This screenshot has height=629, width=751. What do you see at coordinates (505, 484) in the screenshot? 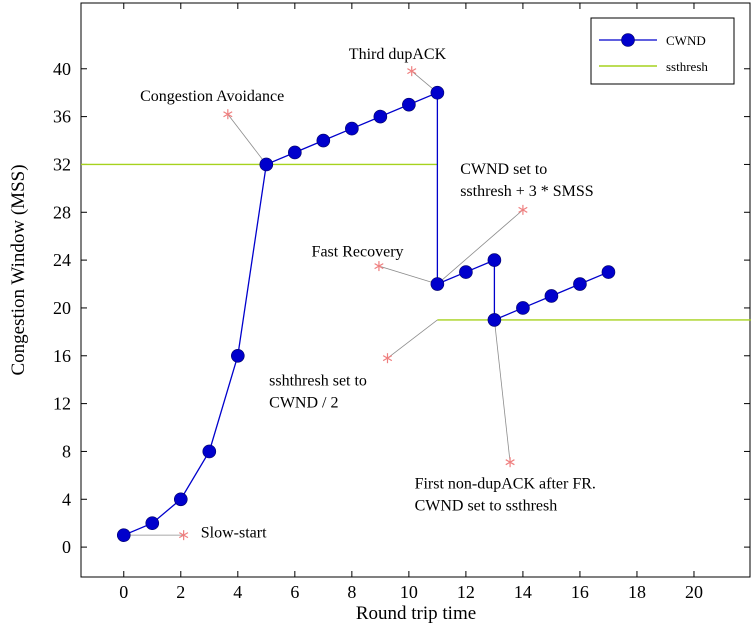
I see `annotation-text: First non-dupACK after FR.` at bounding box center [505, 484].